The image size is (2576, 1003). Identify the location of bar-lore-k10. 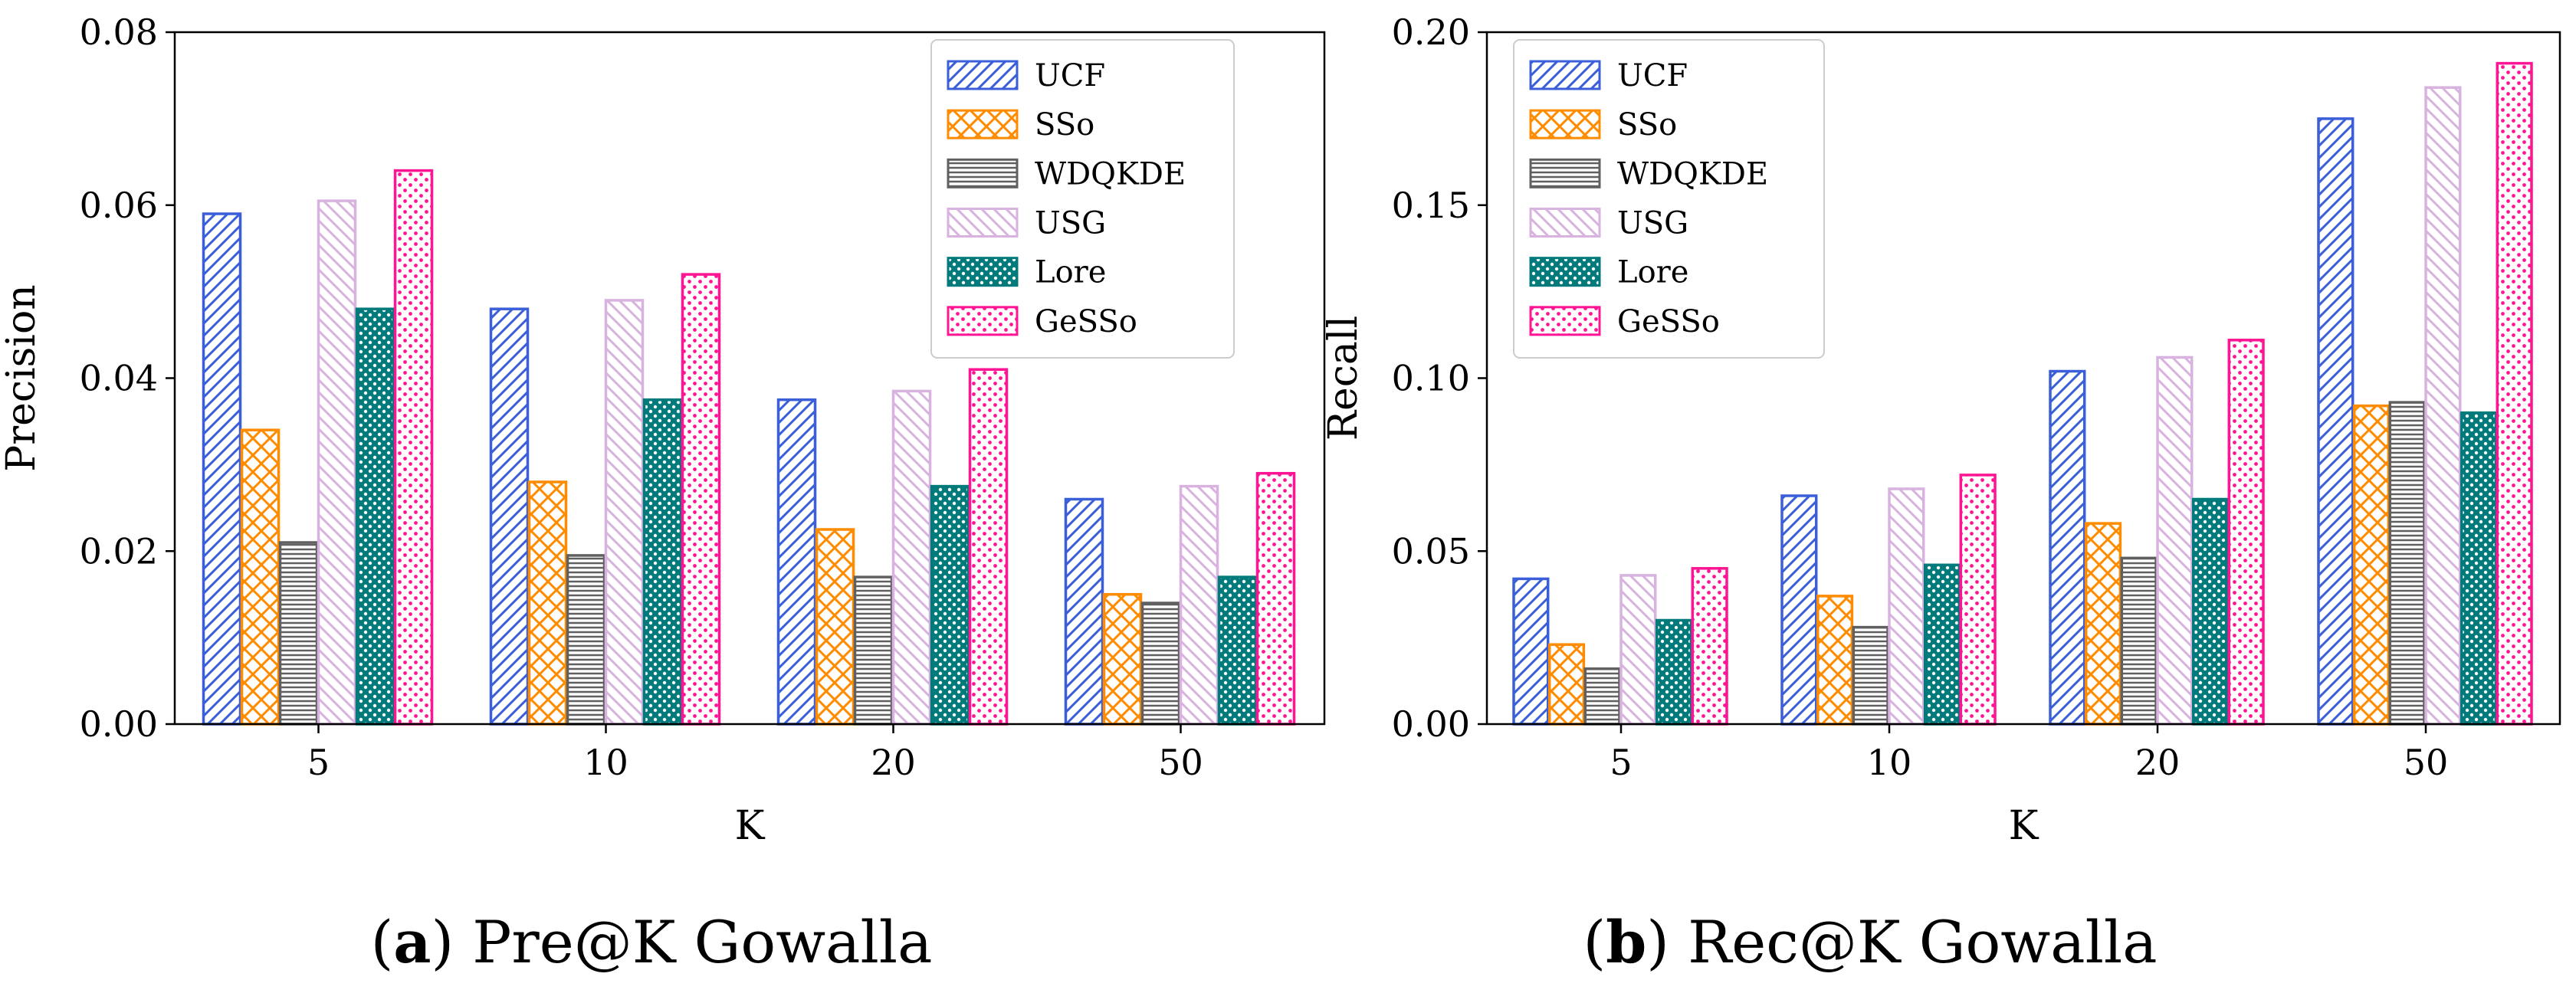
(1942, 645).